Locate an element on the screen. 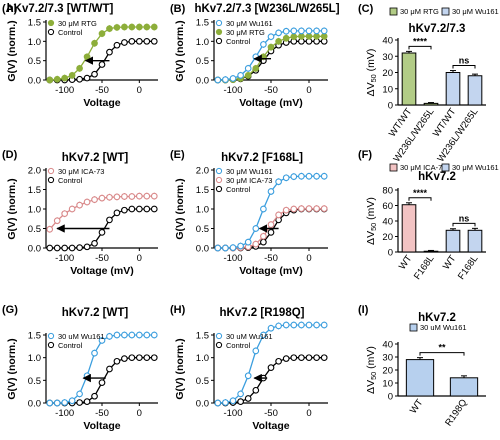 The width and height of the screenshot is (500, 440). x-tick-label: -50 is located at coordinates (271, 90).